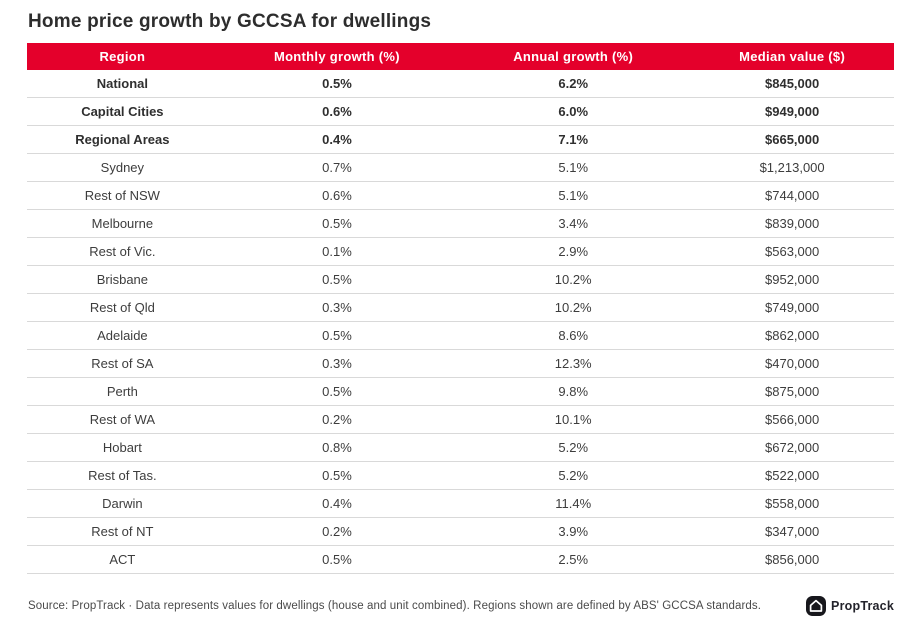 The width and height of the screenshot is (921, 638). What do you see at coordinates (573, 503) in the screenshot?
I see `cell-annual-growth: 11.4%` at bounding box center [573, 503].